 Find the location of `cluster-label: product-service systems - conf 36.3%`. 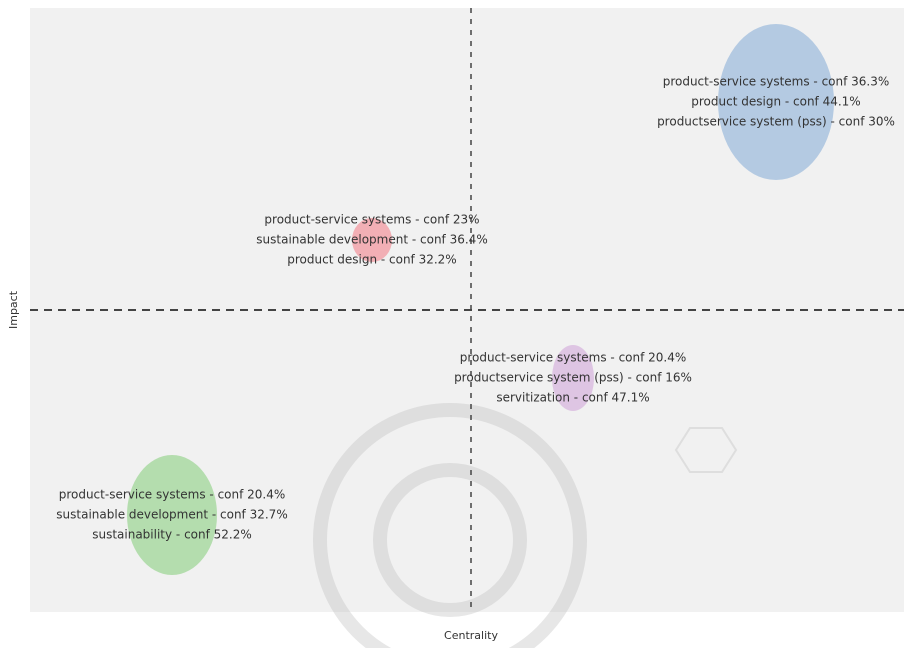

cluster-label: product-service systems - conf 36.3% is located at coordinates (776, 82).